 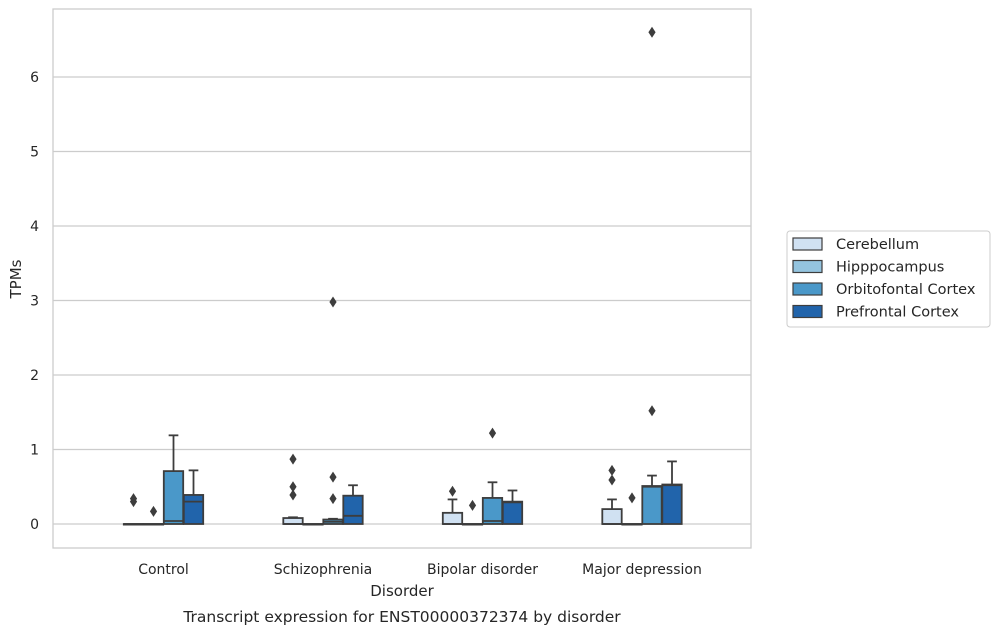 What do you see at coordinates (34, 227) in the screenshot?
I see `y-tick-label: 4` at bounding box center [34, 227].